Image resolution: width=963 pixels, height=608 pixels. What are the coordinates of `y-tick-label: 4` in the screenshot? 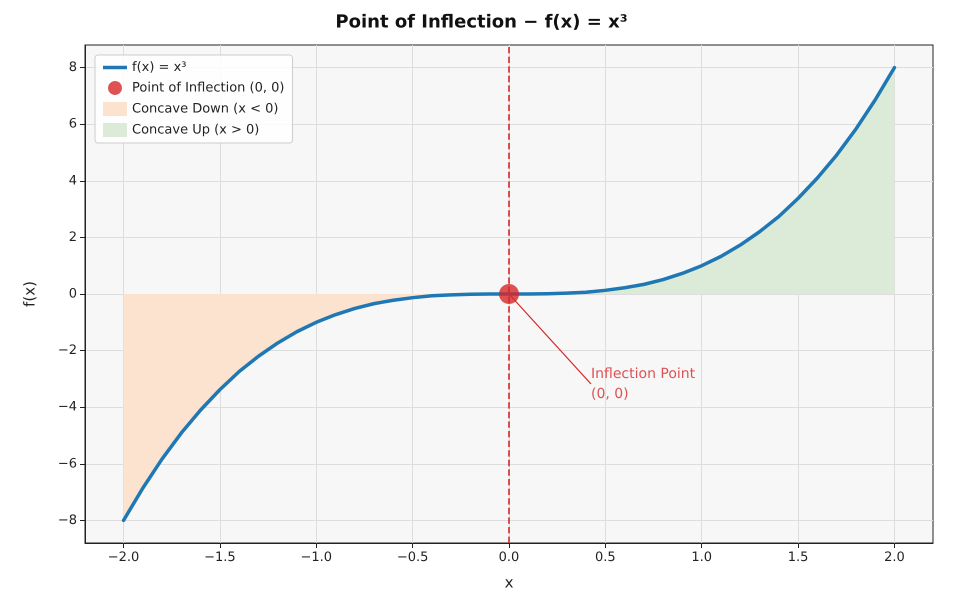 It's located at (72, 180).